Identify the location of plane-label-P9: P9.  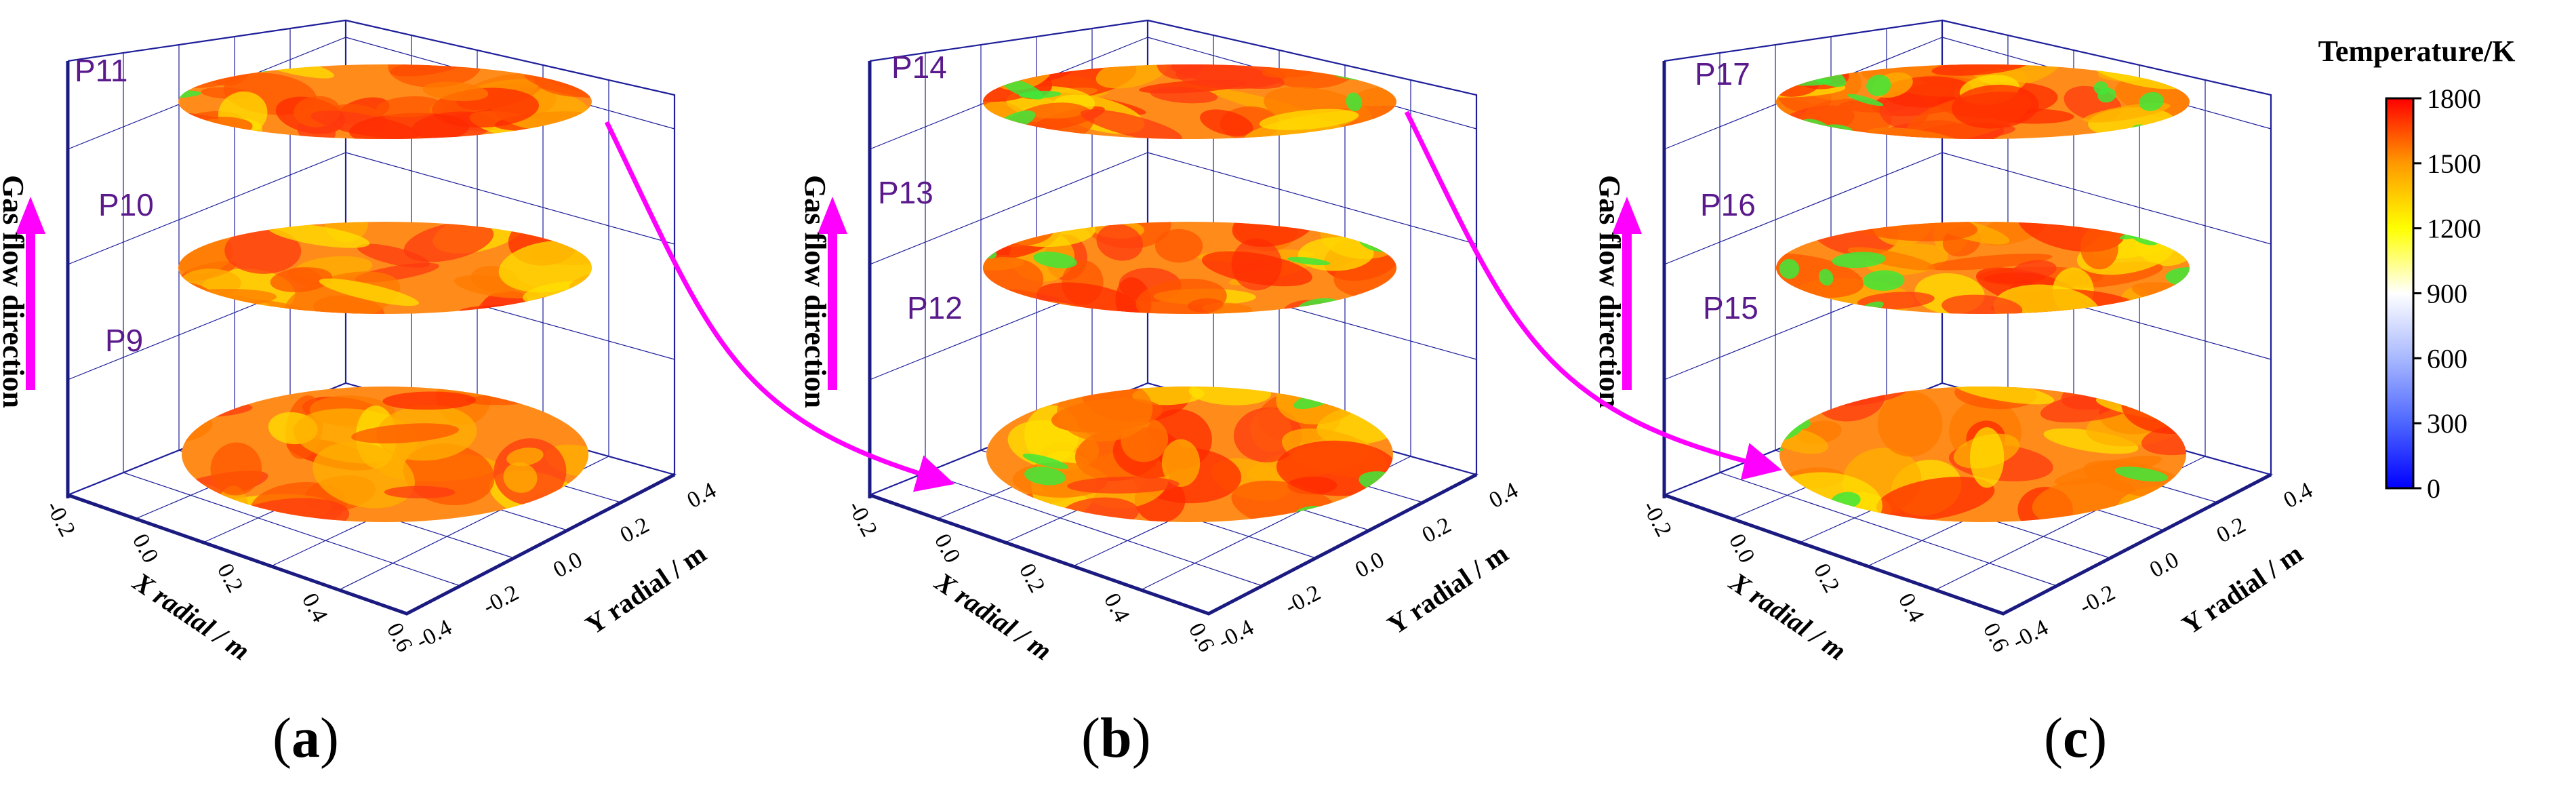
(124, 340).